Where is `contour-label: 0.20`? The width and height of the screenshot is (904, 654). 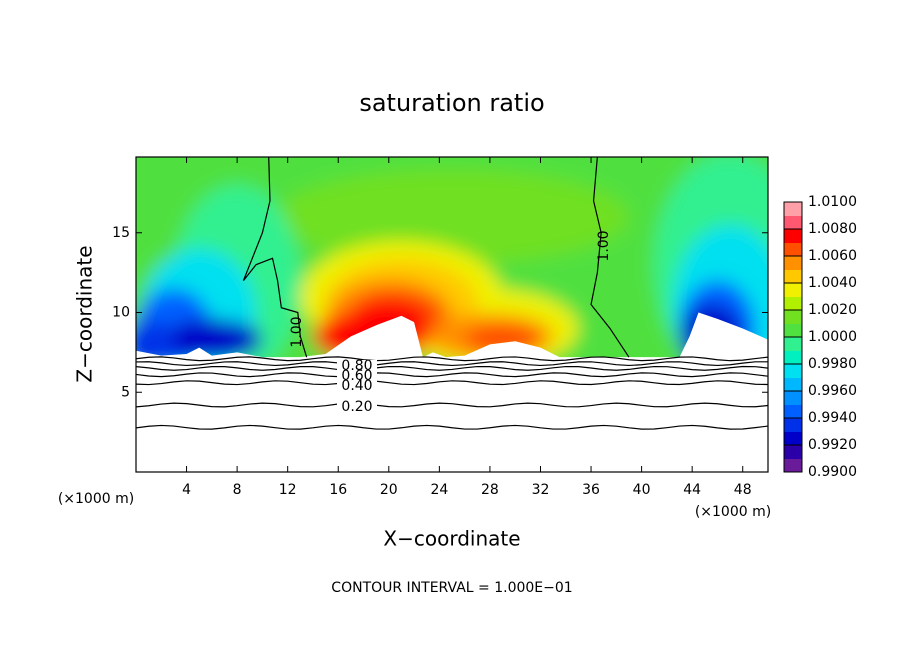 contour-label: 0.20 is located at coordinates (356, 407).